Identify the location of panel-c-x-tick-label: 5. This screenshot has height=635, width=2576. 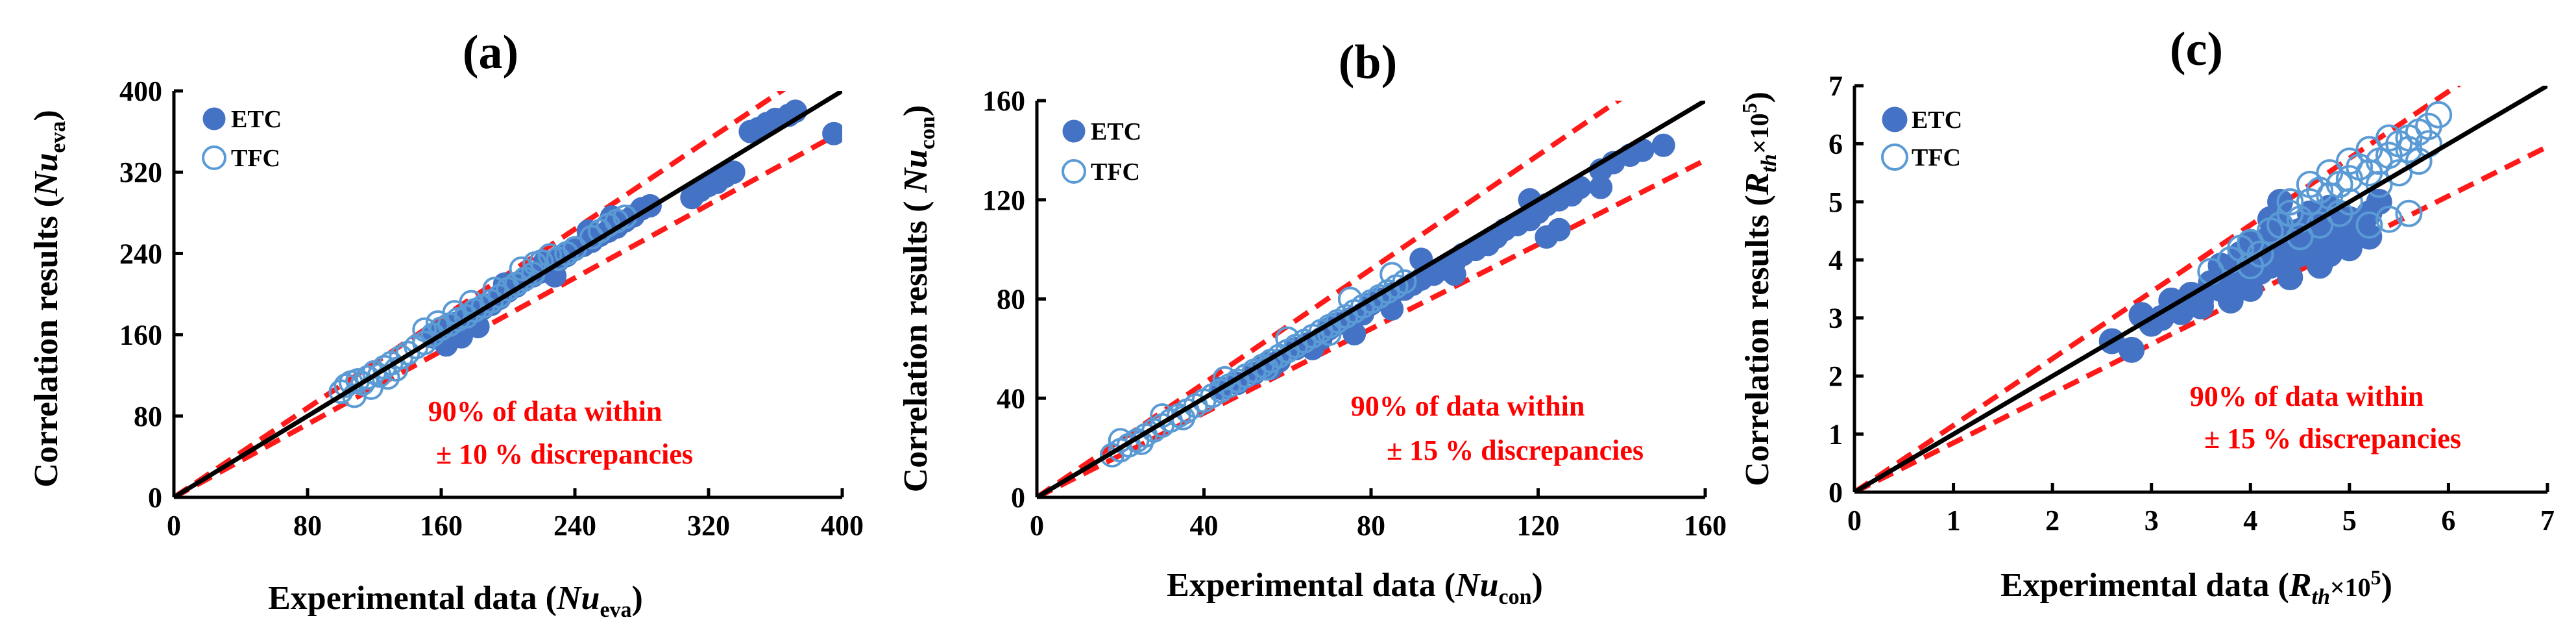
(2349, 520).